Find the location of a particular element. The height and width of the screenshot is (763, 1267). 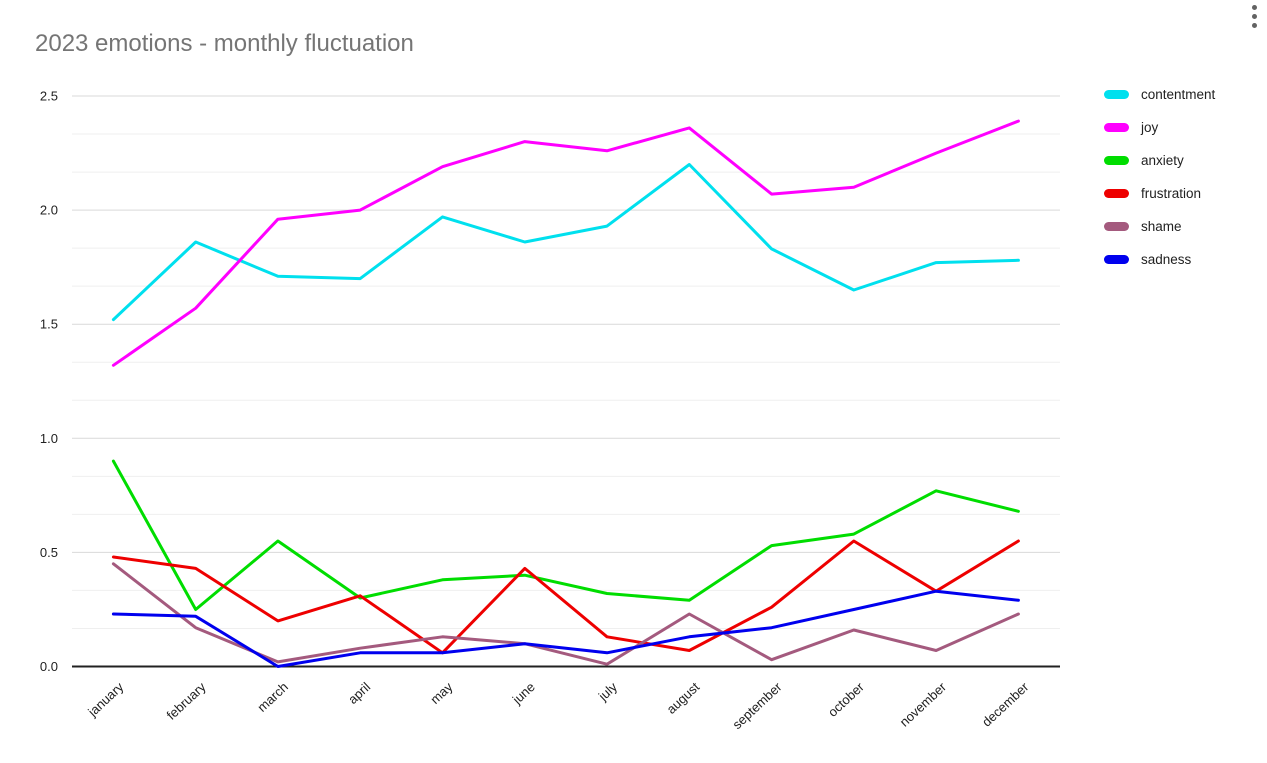

y-axis-tick-label: 2.0 is located at coordinates (49, 210).